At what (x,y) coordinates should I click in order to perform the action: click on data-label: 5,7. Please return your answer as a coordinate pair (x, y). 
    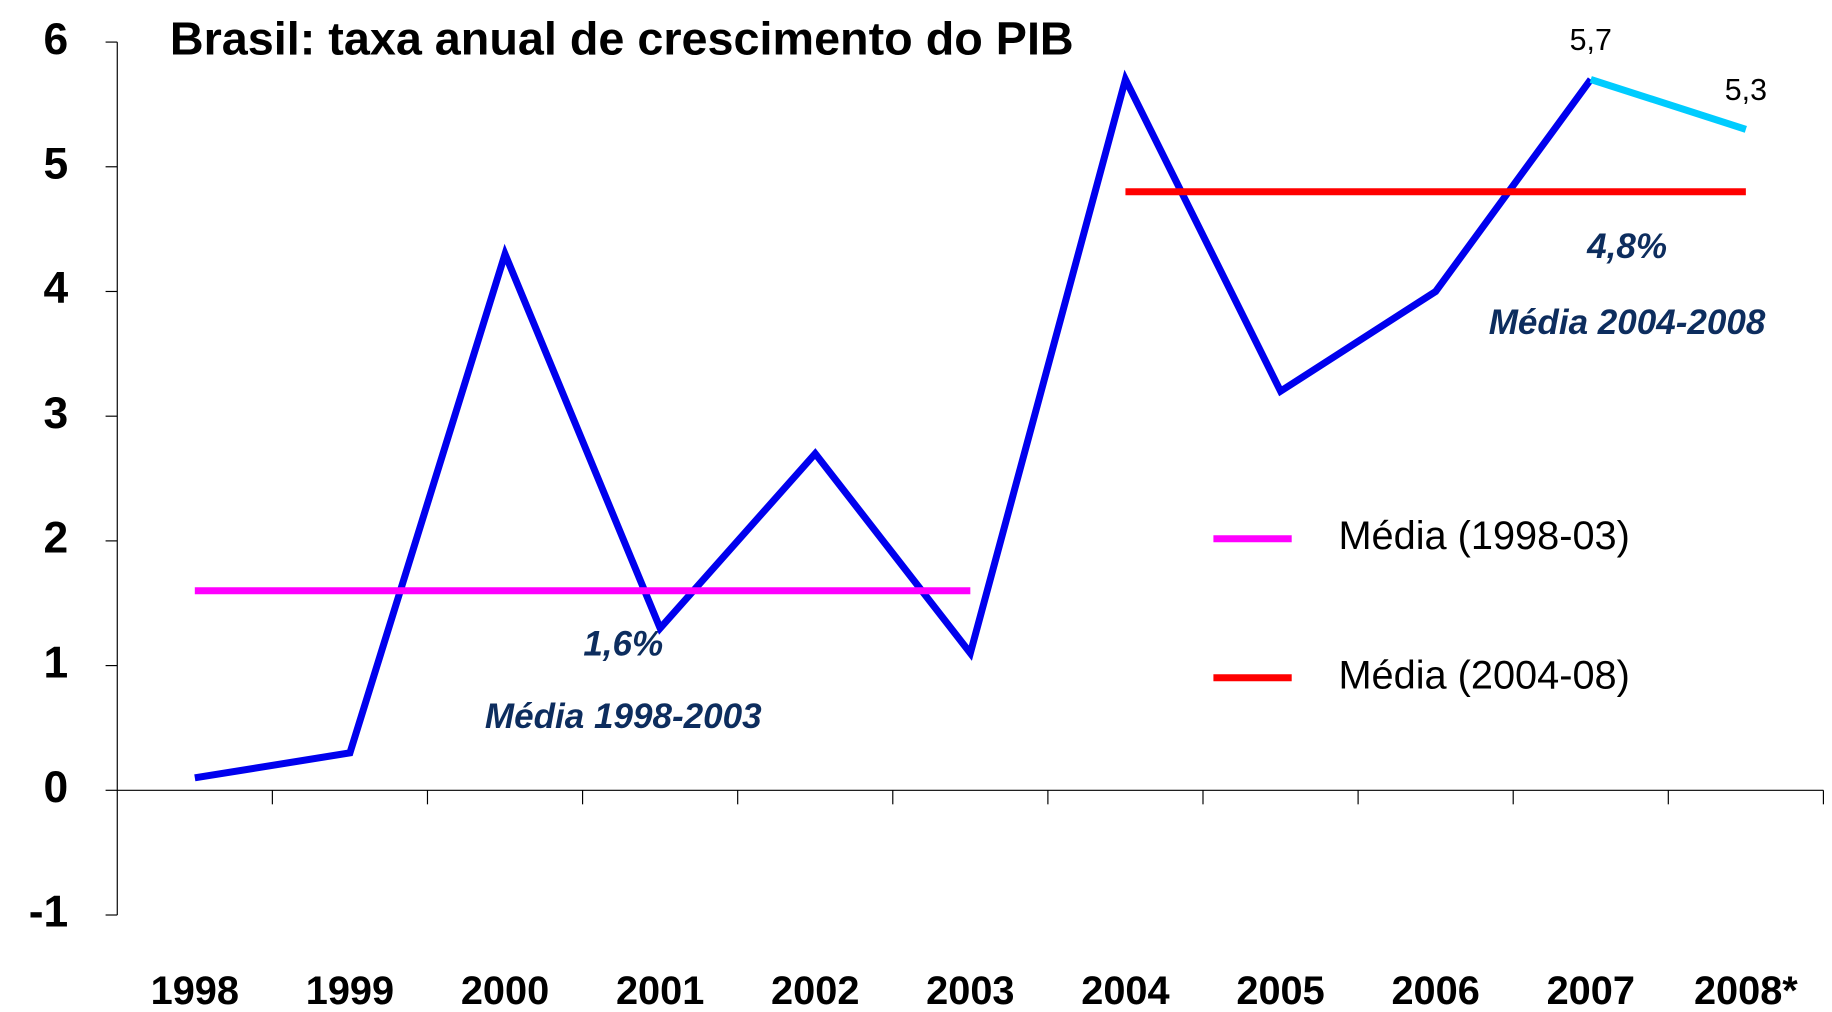
    Looking at the image, I should click on (1591, 40).